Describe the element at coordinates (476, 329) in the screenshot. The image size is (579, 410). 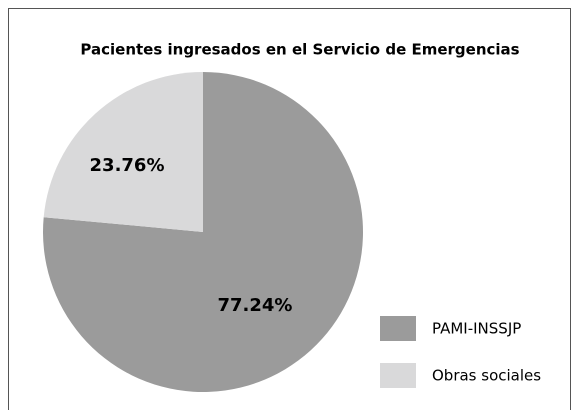
I see `legend-label: PAMI-INSSJP` at that location.